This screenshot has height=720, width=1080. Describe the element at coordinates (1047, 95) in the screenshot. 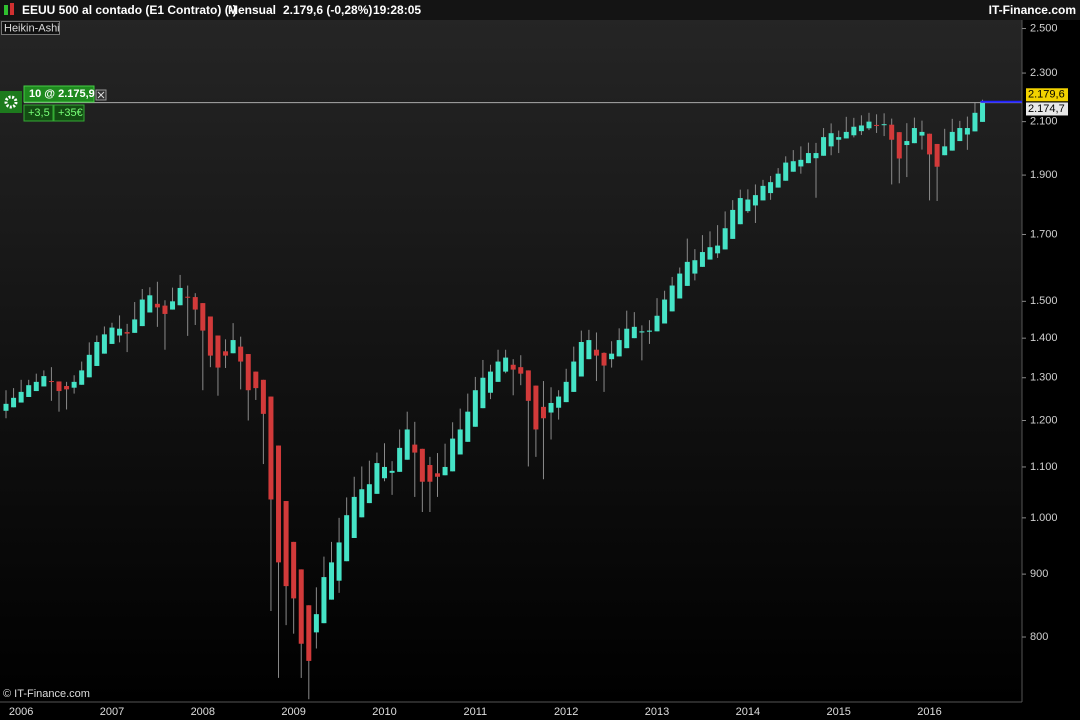

I see `price-tag` at that location.